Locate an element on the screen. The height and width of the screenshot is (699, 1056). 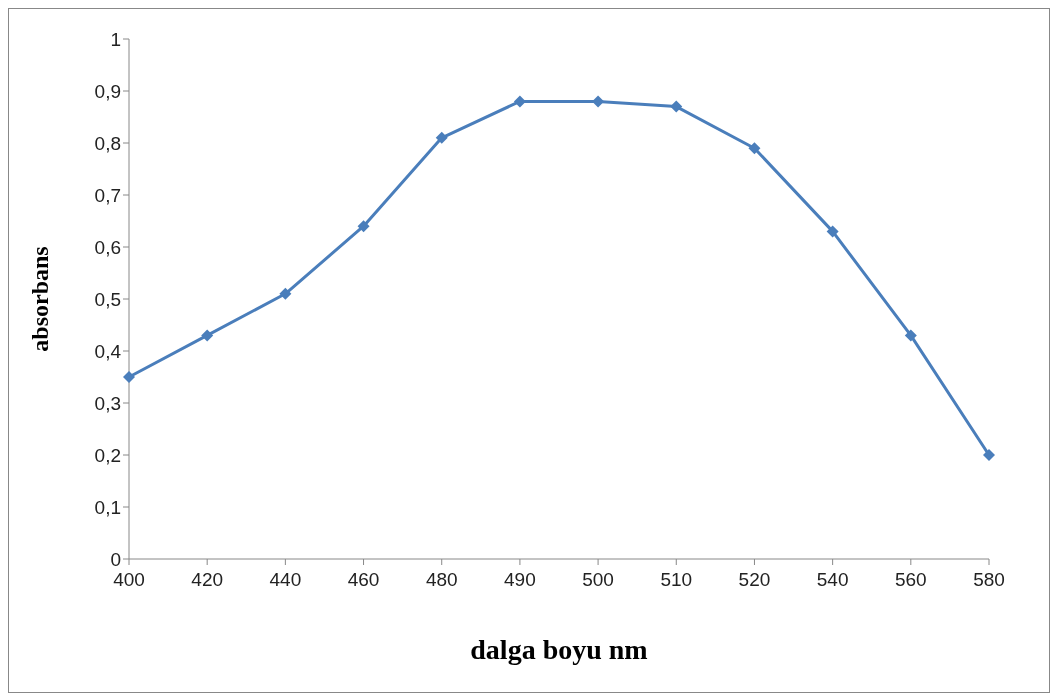
y-tick-label: 0,3 is located at coordinates (107, 403).